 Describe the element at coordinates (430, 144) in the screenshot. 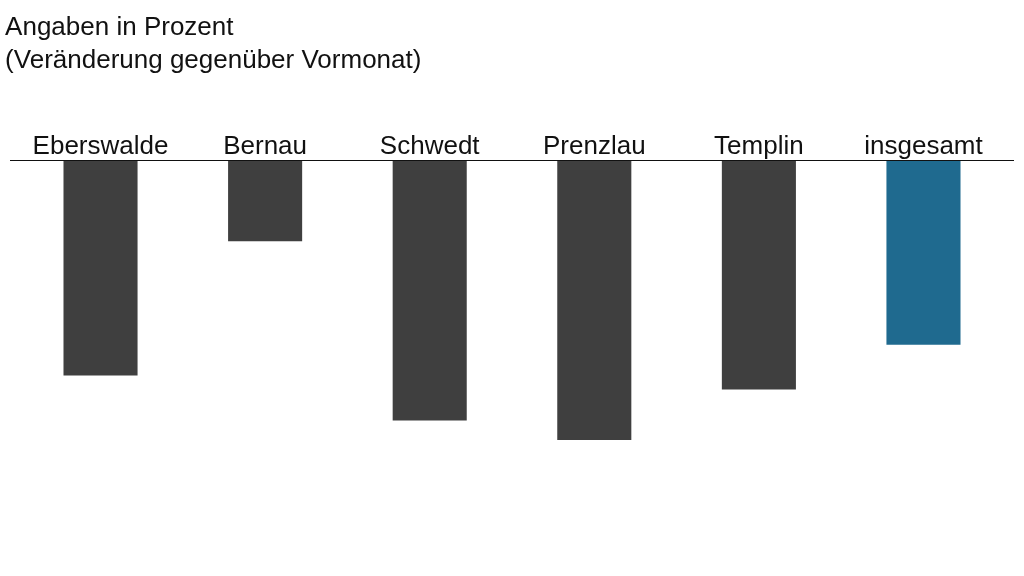

I see `x-tick-label: Schwedt` at that location.